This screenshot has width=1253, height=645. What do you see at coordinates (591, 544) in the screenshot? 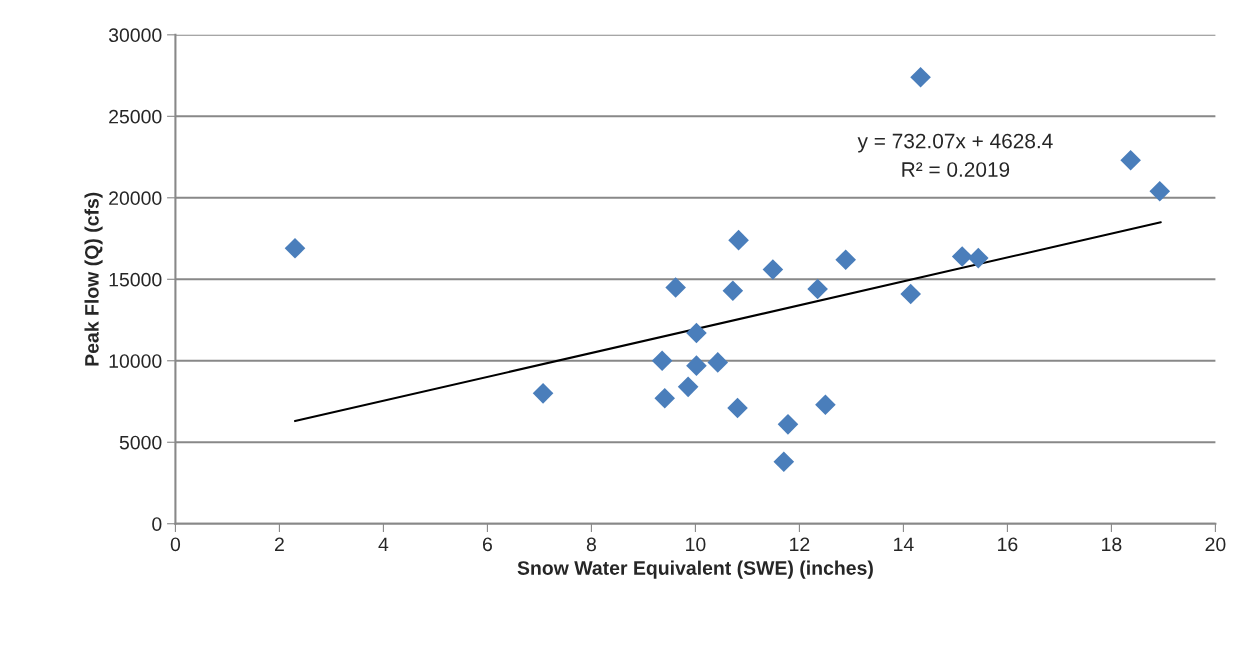
I see `x-tick-label: 8` at bounding box center [591, 544].